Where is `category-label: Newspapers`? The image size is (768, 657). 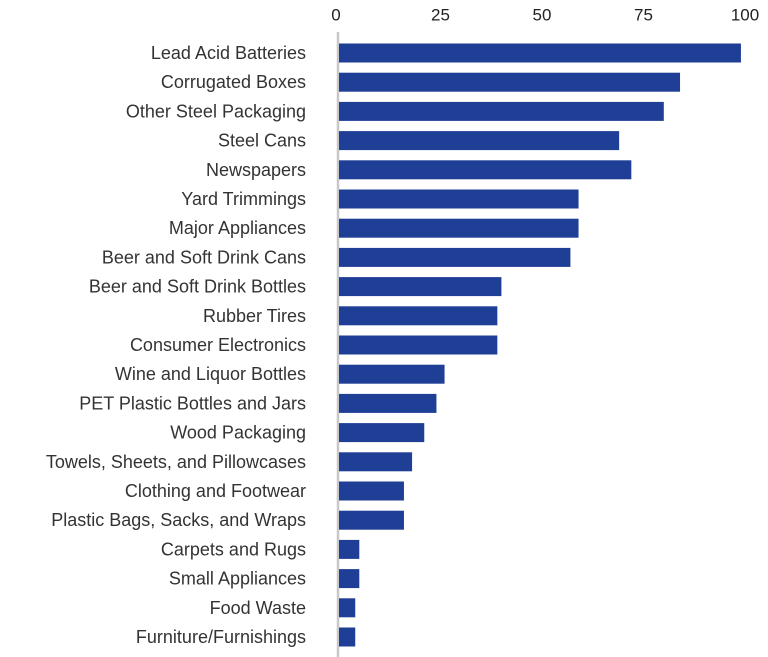
category-label: Newspapers is located at coordinates (256, 170).